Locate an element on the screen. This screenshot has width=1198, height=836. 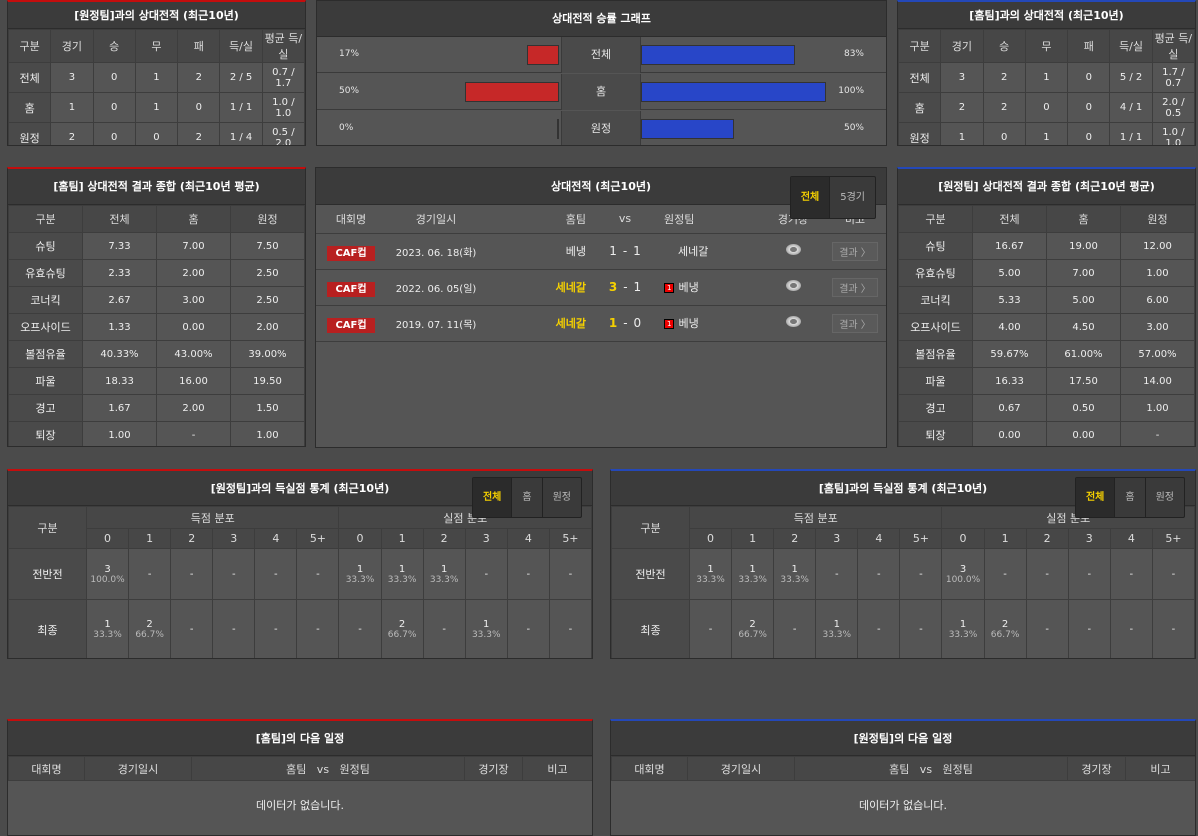
table-row: 슈팅 16.67 19.00 12.00 is located at coordinates (1046, 246).